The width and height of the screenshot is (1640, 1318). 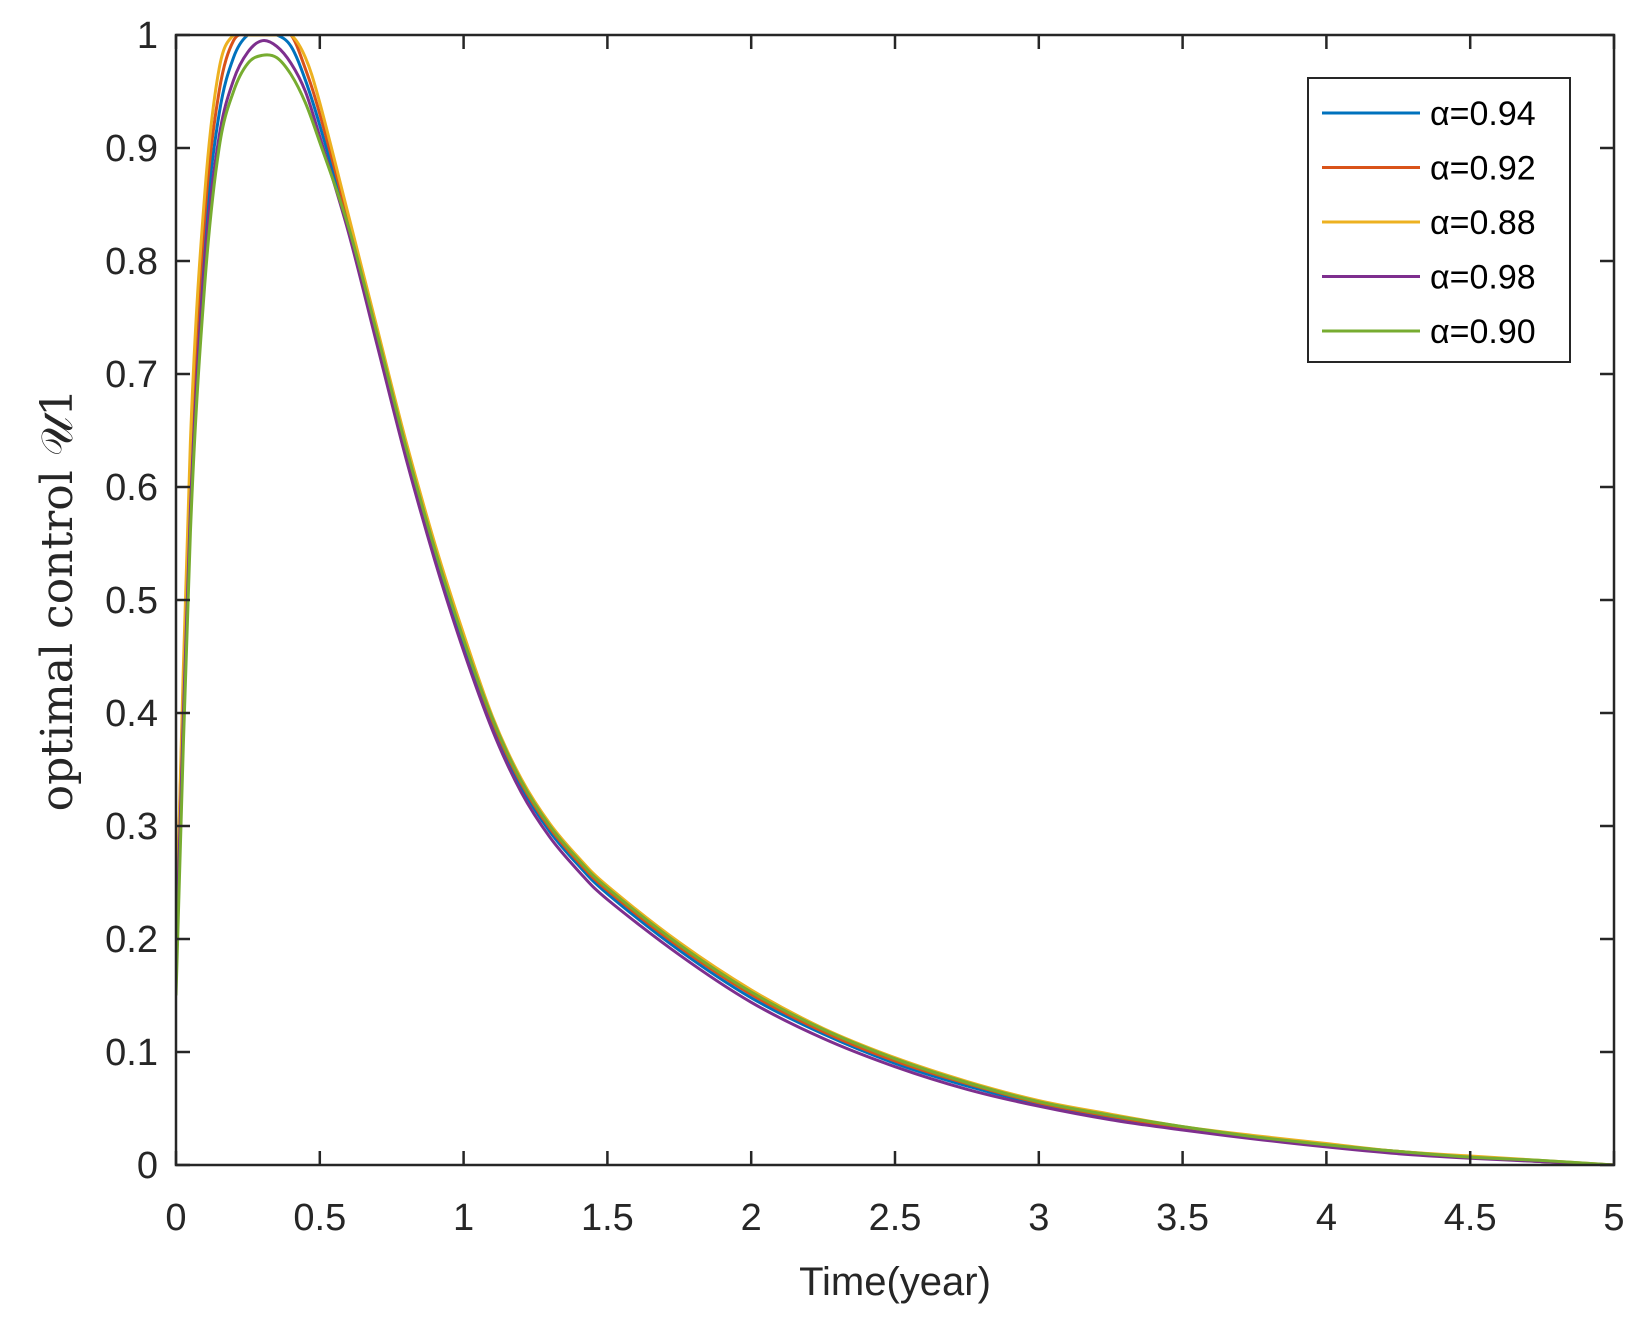 What do you see at coordinates (131, 488) in the screenshot?
I see `y-tick-label: 0.6` at bounding box center [131, 488].